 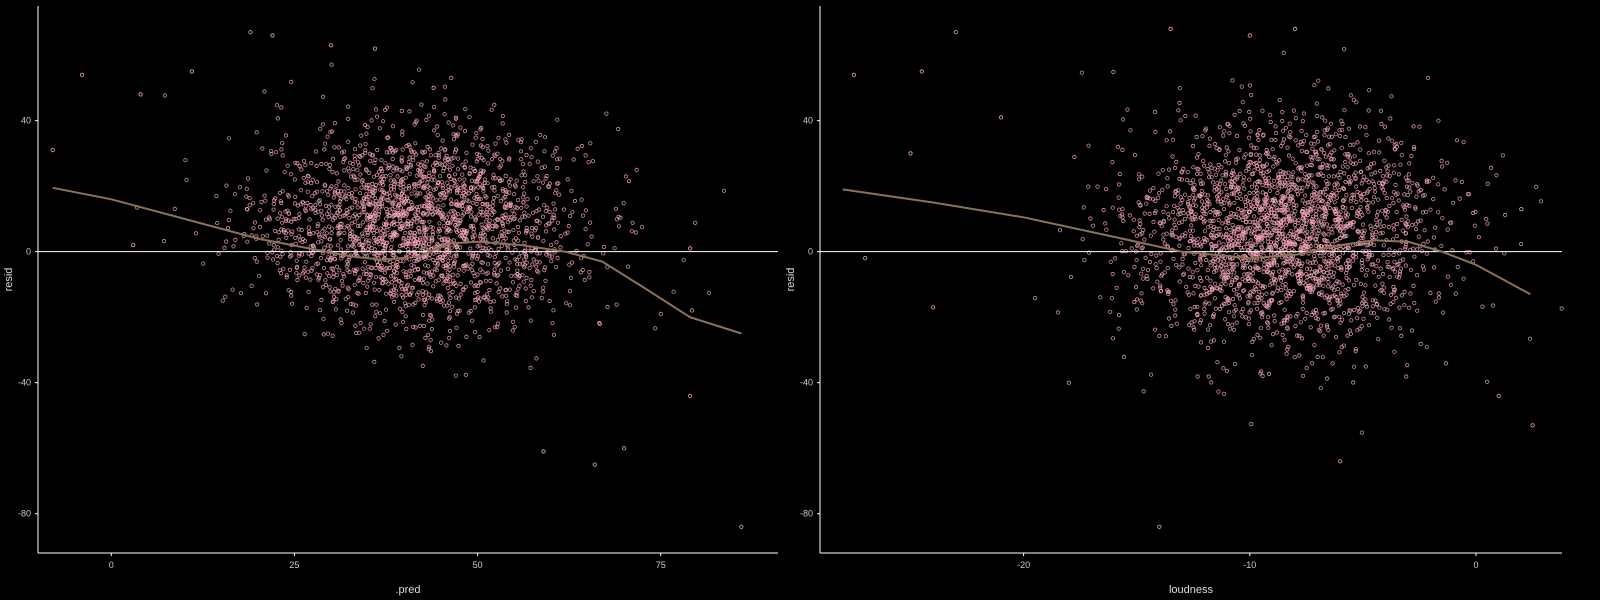 What do you see at coordinates (806, 514) in the screenshot?
I see `y-tick-label: -80` at bounding box center [806, 514].